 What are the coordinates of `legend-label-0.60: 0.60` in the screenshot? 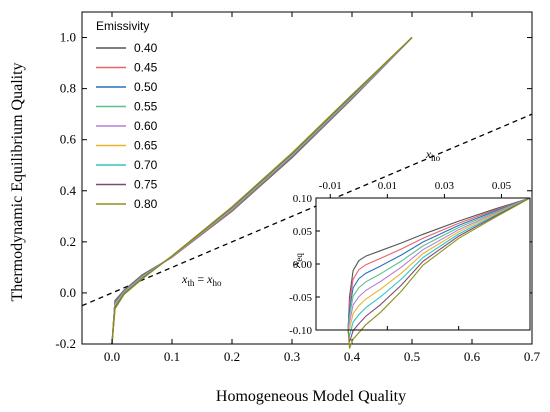 It's located at (146, 126).